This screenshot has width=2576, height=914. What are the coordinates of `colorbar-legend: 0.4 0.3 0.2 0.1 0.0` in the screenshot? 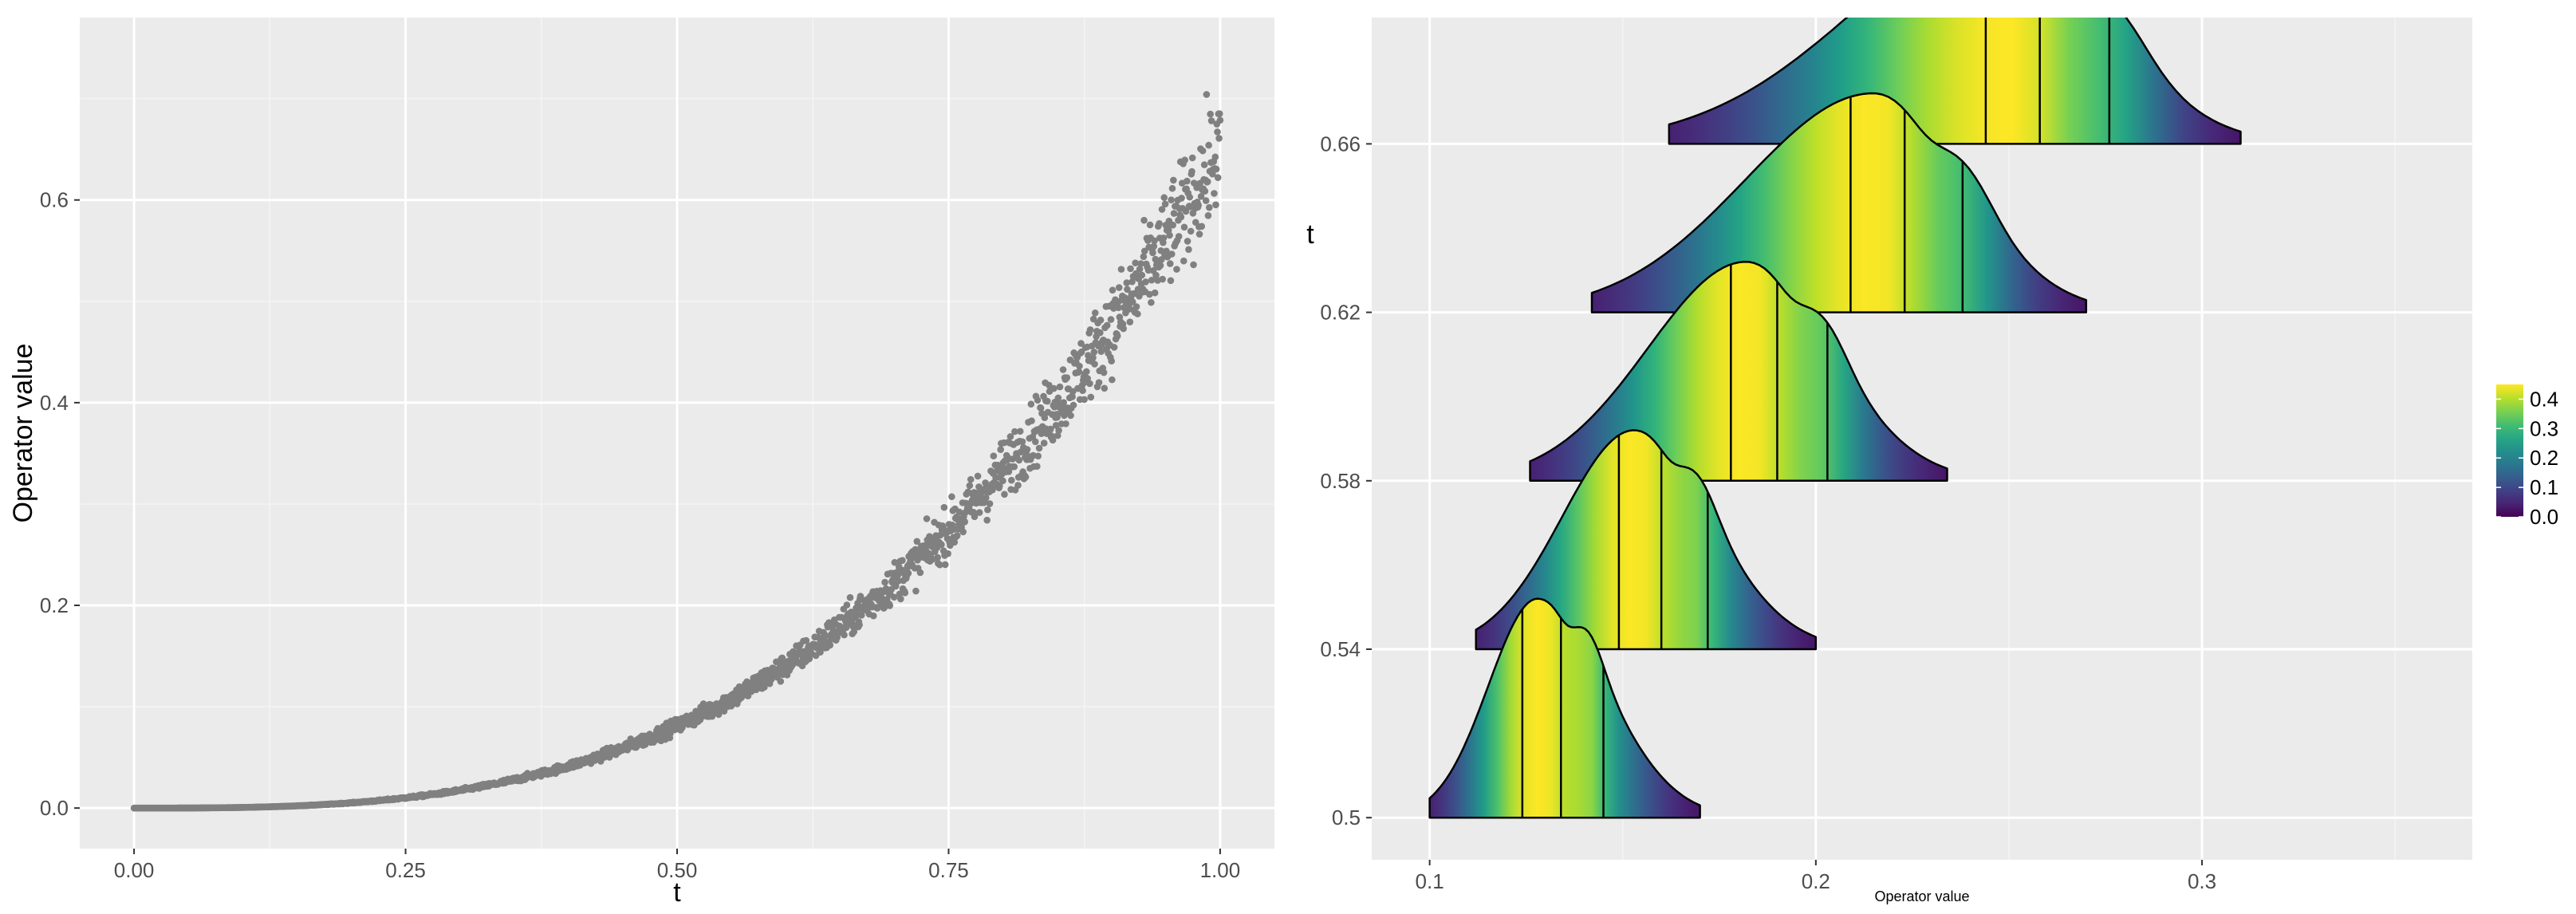 It's located at (2527, 456).